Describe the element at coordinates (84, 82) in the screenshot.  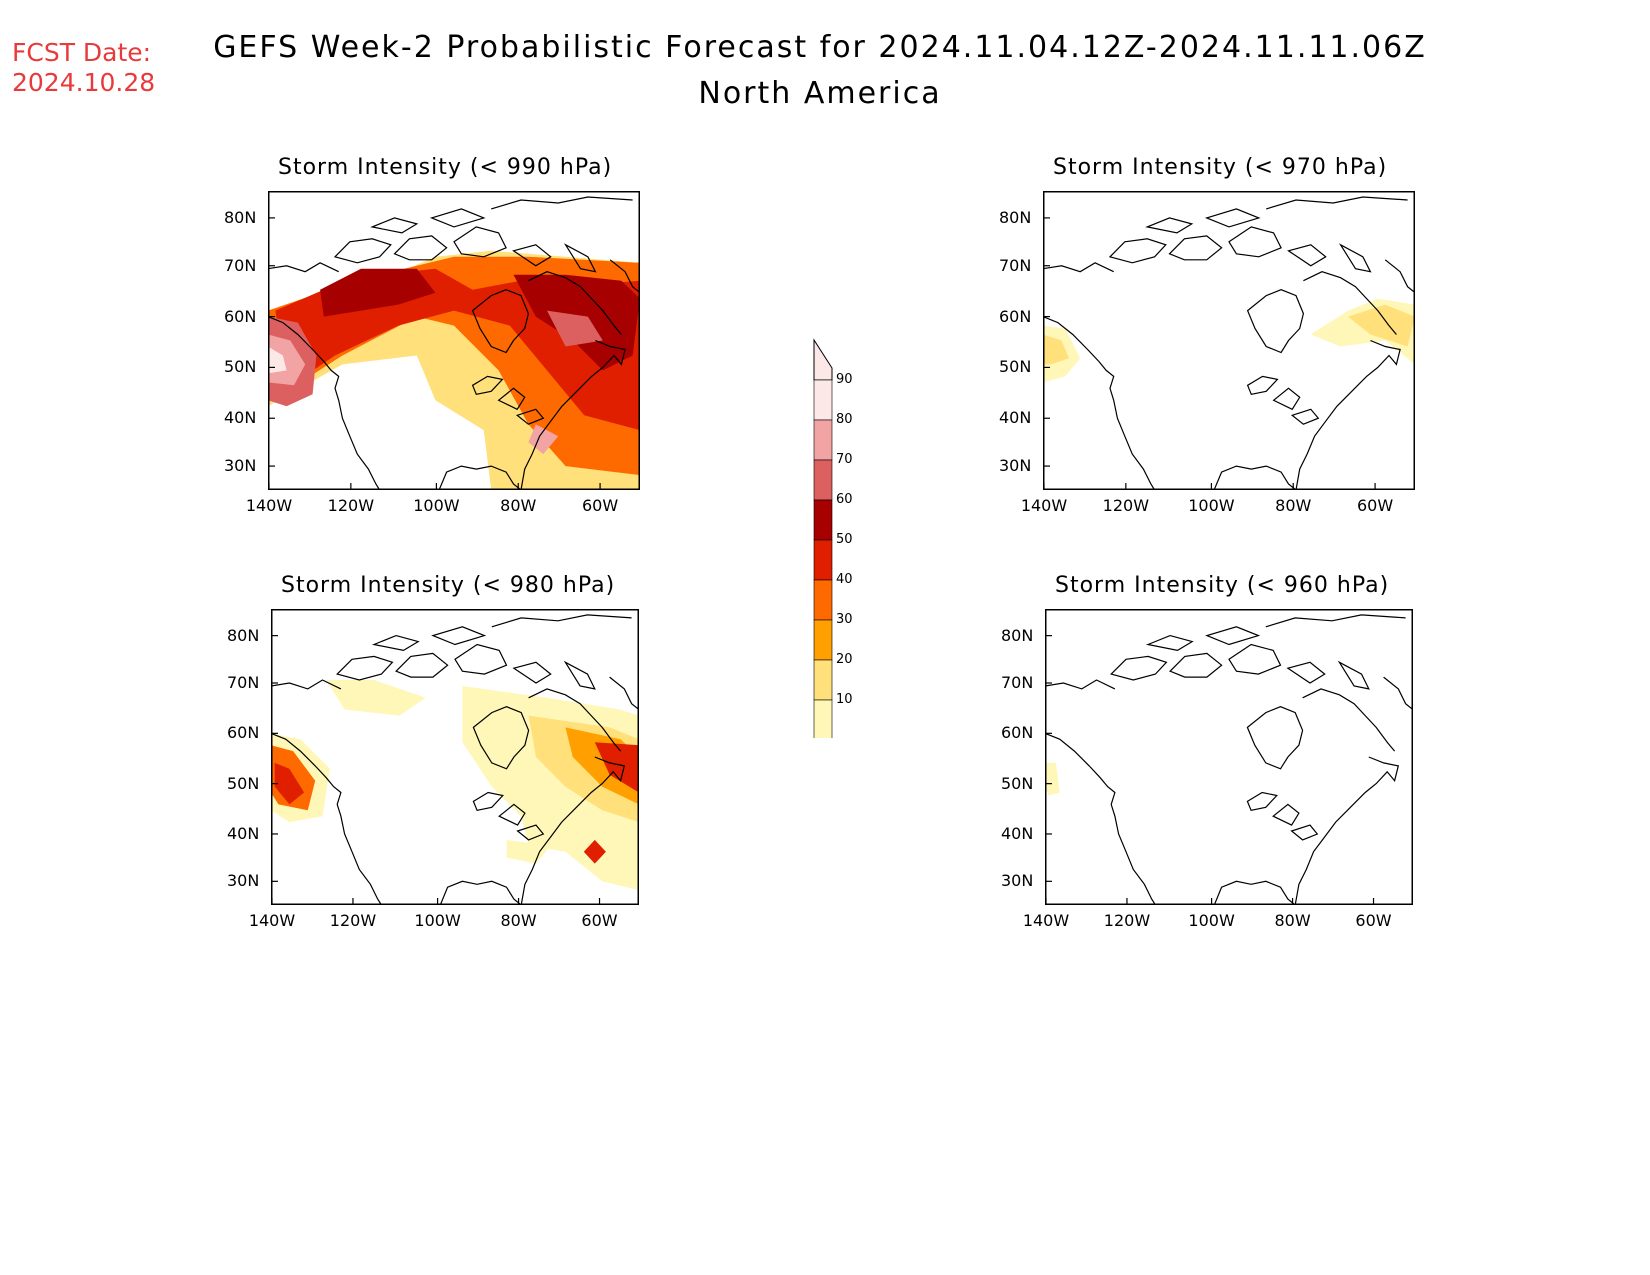
I see `fcst-date-value: 2024.10.28` at that location.